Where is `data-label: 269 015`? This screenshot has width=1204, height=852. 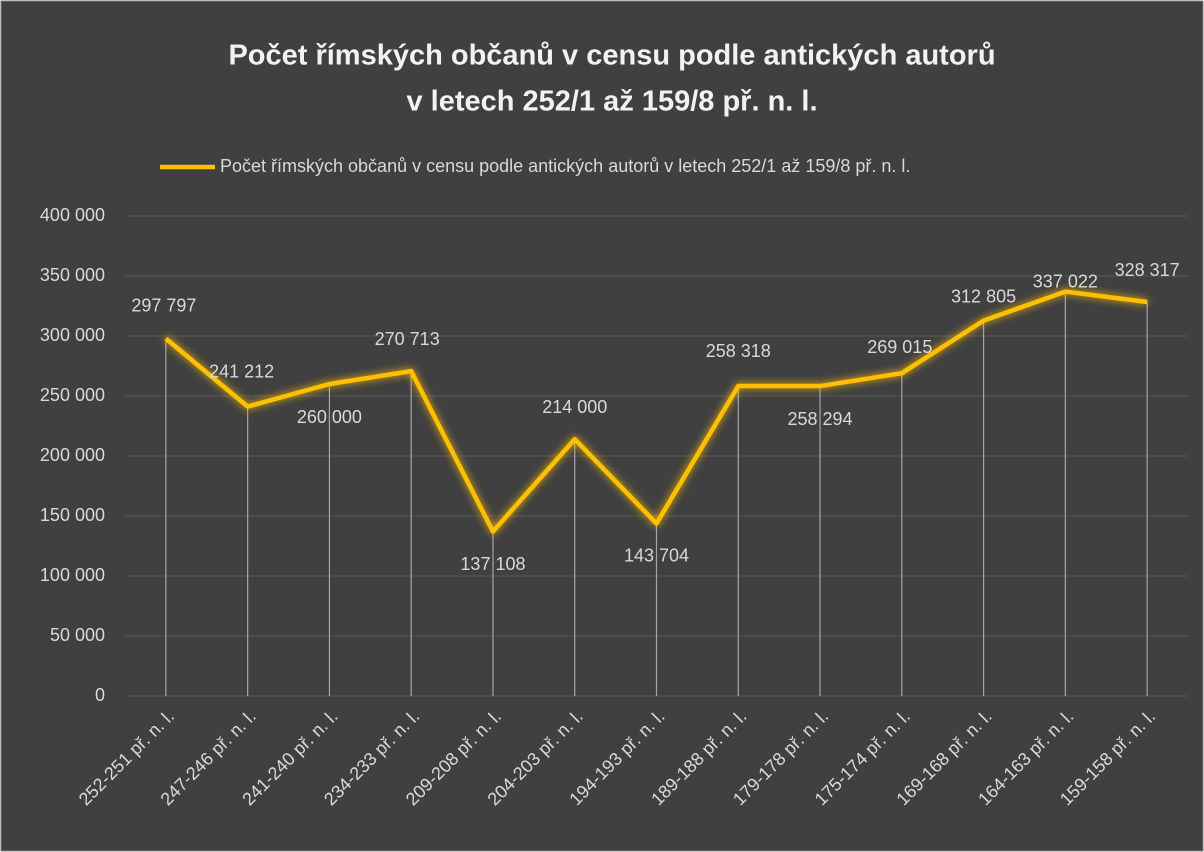
data-label: 269 015 is located at coordinates (899, 347).